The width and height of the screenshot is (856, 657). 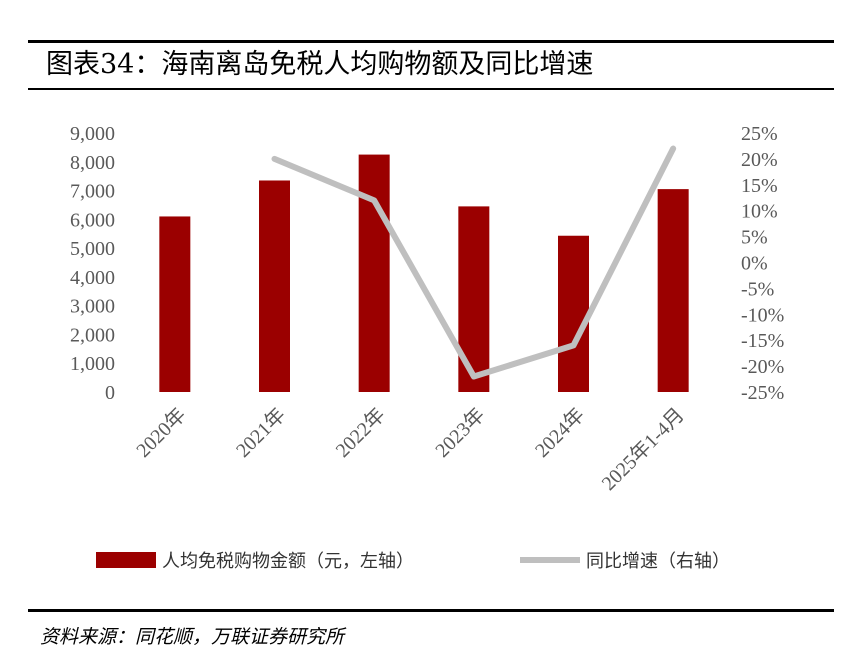 What do you see at coordinates (431, 610) in the screenshot?
I see `source-top-rule` at bounding box center [431, 610].